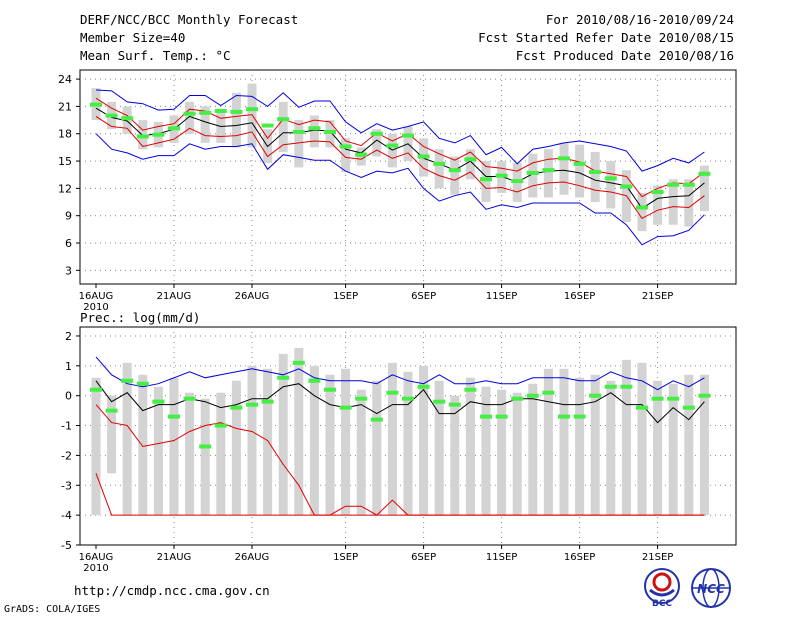 The height and width of the screenshot is (618, 800). I want to click on temp-xtick-label: 1SEP, so click(345, 296).